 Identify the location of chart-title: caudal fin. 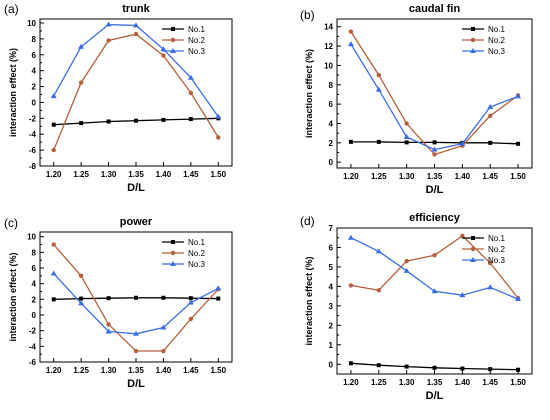
(435, 9).